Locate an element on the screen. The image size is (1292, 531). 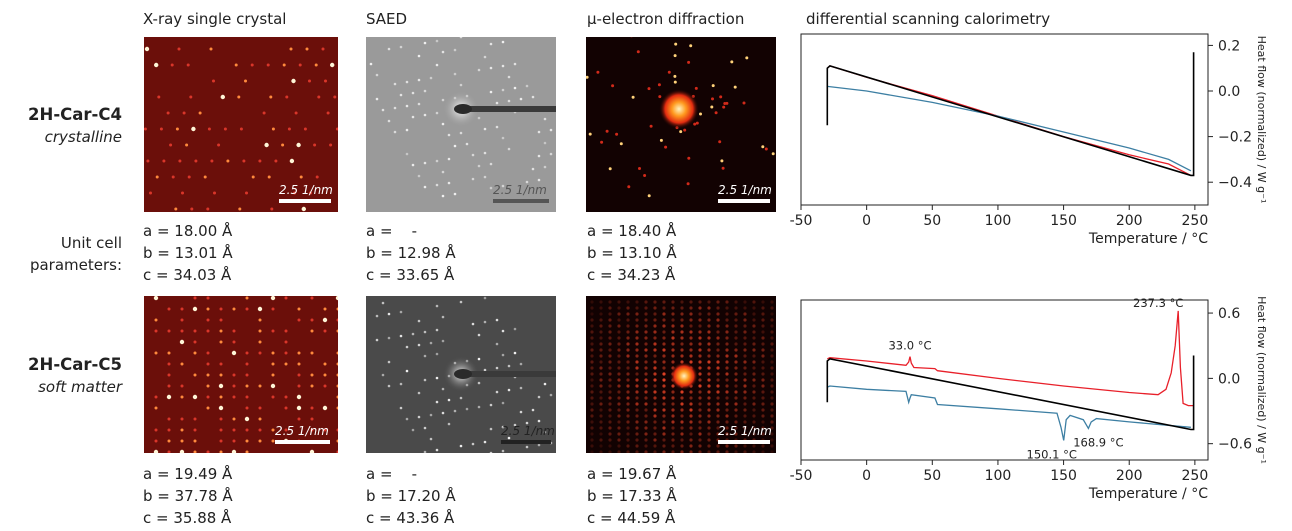
row-label-c4: 2H-Car-C4 is located at coordinates (75, 114).